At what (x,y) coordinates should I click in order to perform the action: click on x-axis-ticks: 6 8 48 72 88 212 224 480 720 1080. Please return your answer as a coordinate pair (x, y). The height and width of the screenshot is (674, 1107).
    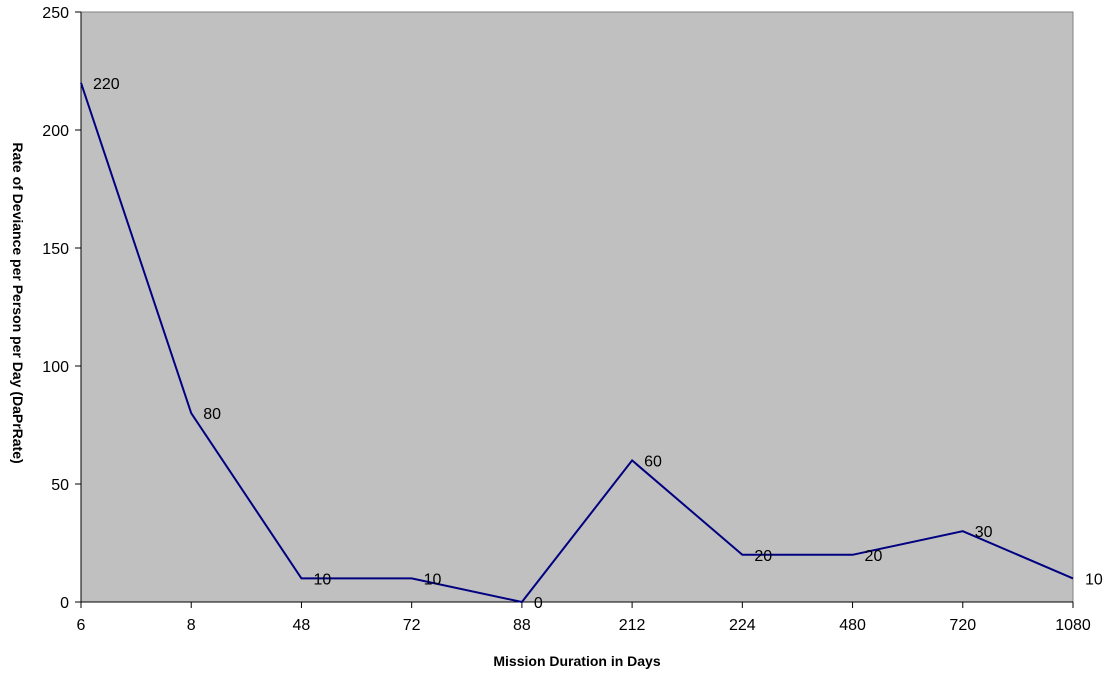
    Looking at the image, I should click on (584, 618).